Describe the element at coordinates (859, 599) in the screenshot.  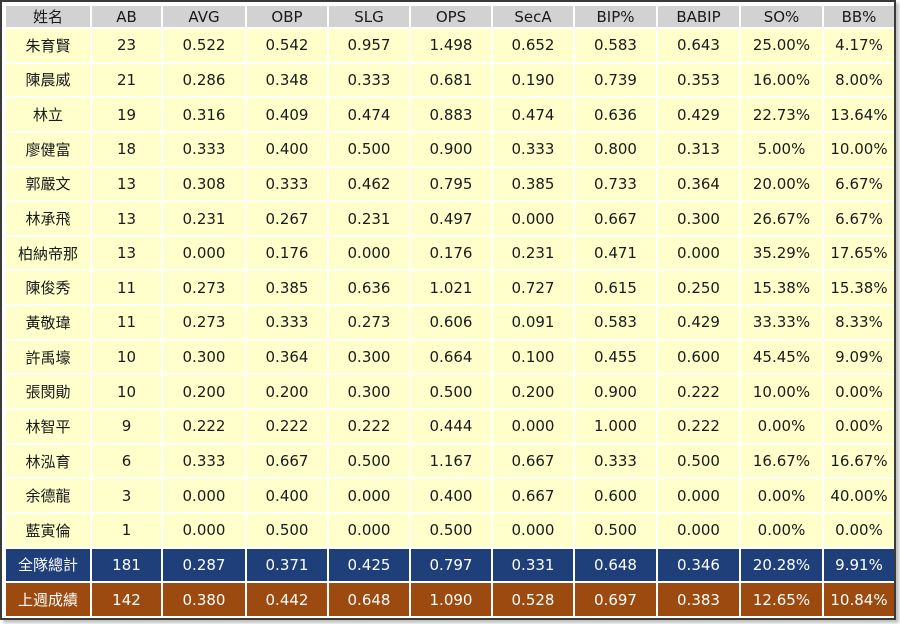
I see `cell-bb: 10.84%` at that location.